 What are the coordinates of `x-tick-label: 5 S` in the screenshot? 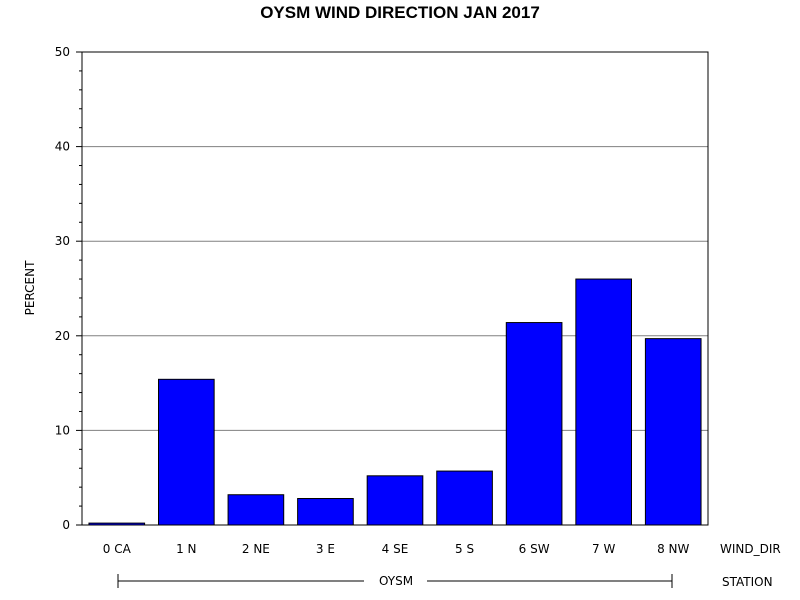 It's located at (464, 549).